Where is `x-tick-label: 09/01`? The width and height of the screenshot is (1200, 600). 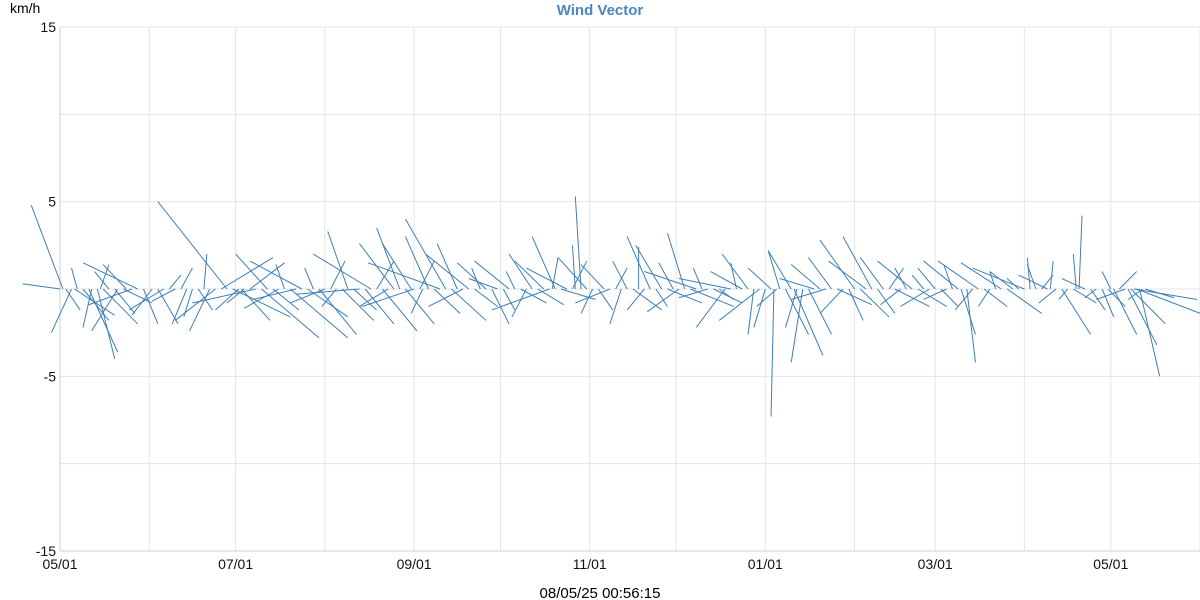
x-tick-label: 09/01 is located at coordinates (414, 564).